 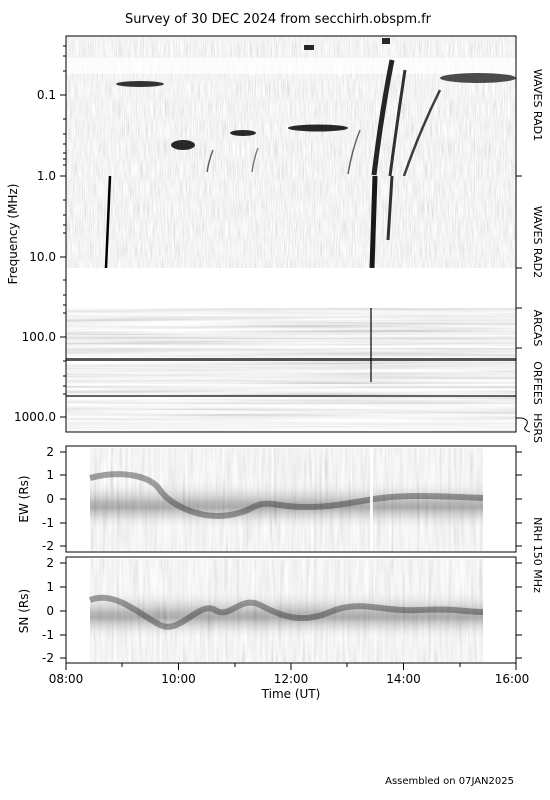 What do you see at coordinates (46, 176) in the screenshot?
I see `y-tick-label: 1.0` at bounding box center [46, 176].